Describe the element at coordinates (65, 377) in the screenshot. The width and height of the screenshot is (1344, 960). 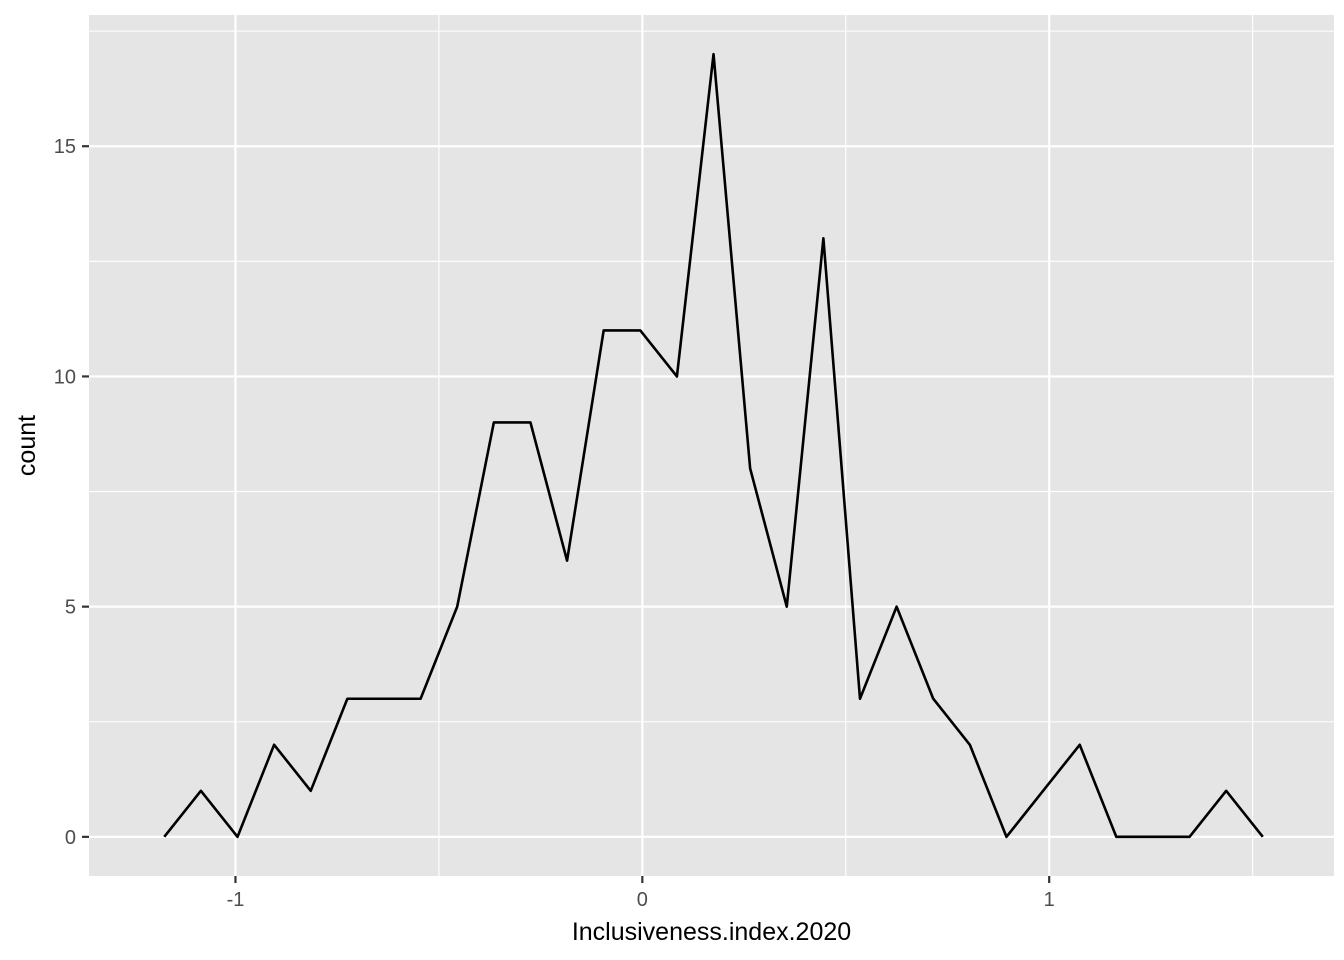
I see `y-tick-label: 10` at that location.